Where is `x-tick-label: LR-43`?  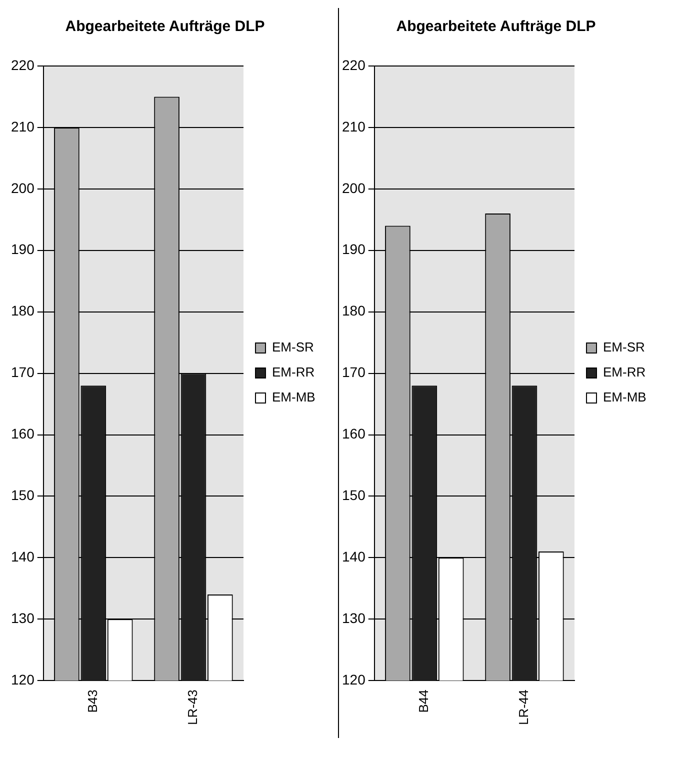
x-tick-label: LR-43 is located at coordinates (192, 708).